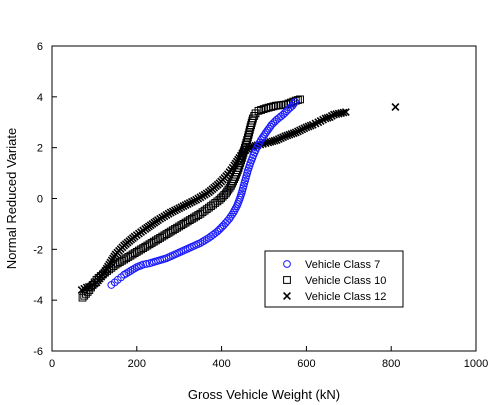 This screenshot has height=405, width=500. Describe the element at coordinates (38, 301) in the screenshot. I see `y-tick-label: -4` at that location.